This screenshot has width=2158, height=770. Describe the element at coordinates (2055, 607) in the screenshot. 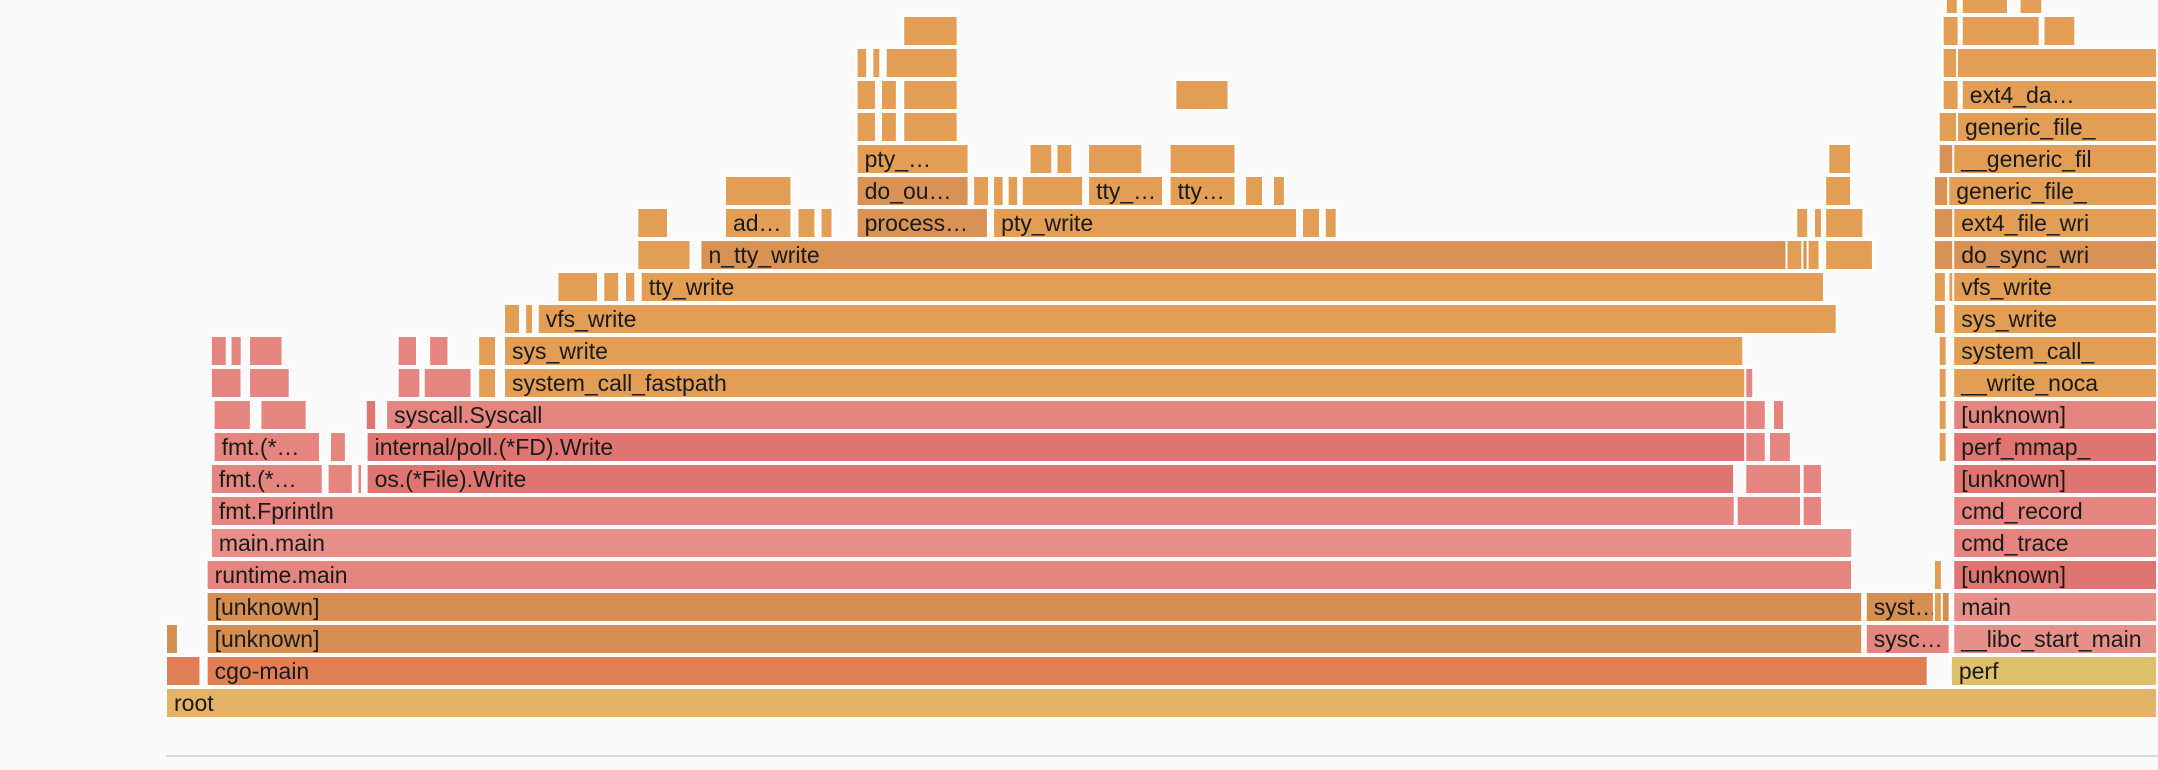

I see `frame-main: main` at that location.